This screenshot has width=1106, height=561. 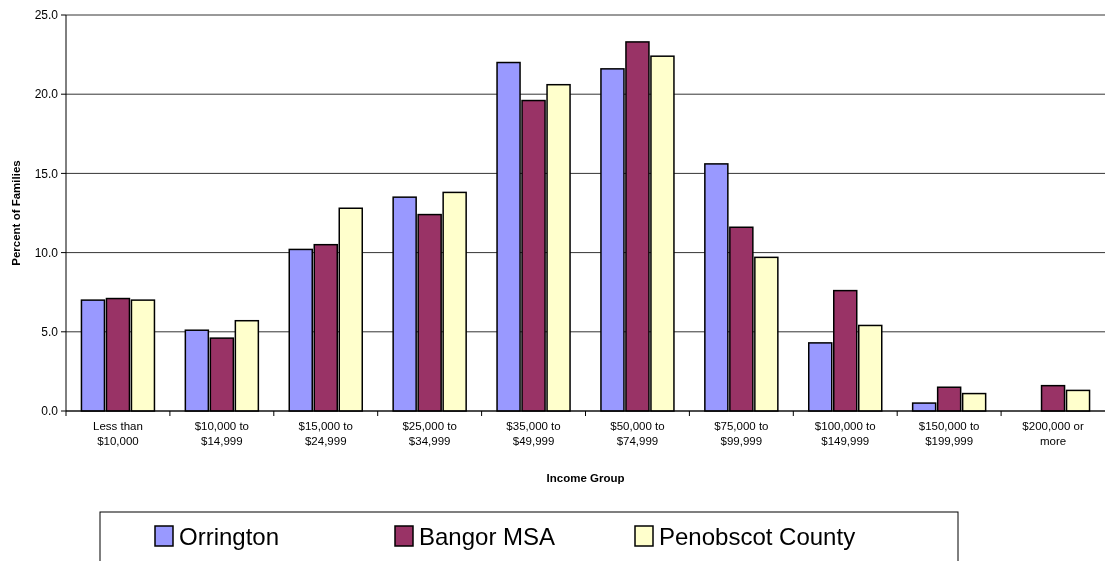 I want to click on legend-label: Penobscot County, so click(x=757, y=536).